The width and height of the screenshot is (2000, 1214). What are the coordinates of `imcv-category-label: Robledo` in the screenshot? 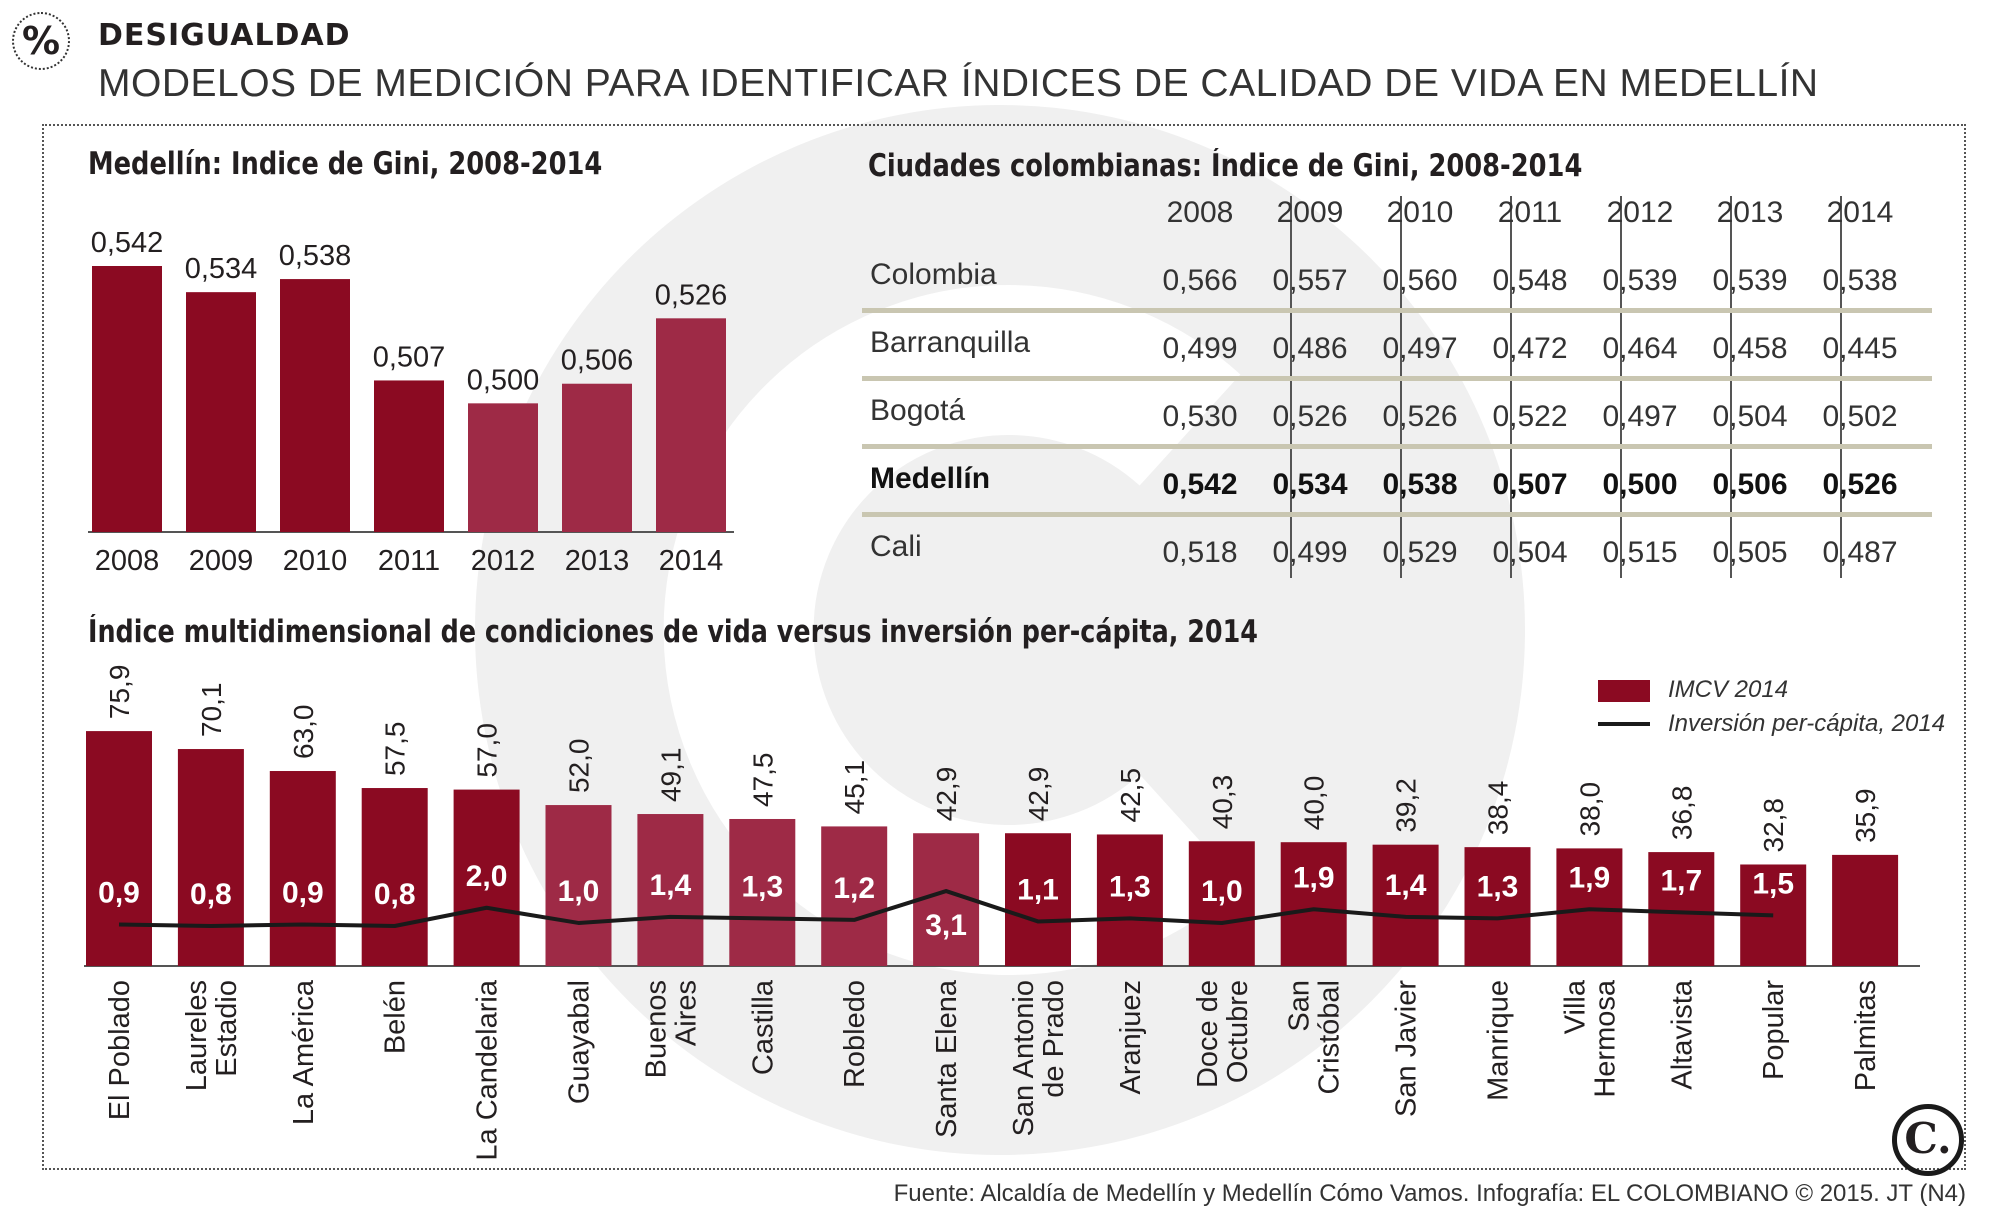 It's located at (855, 1034).